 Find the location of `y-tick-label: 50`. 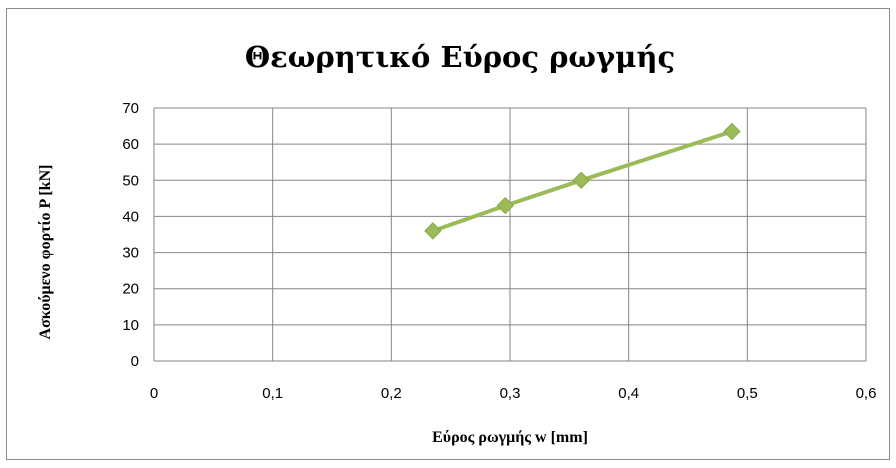

y-tick-label: 50 is located at coordinates (130, 180).